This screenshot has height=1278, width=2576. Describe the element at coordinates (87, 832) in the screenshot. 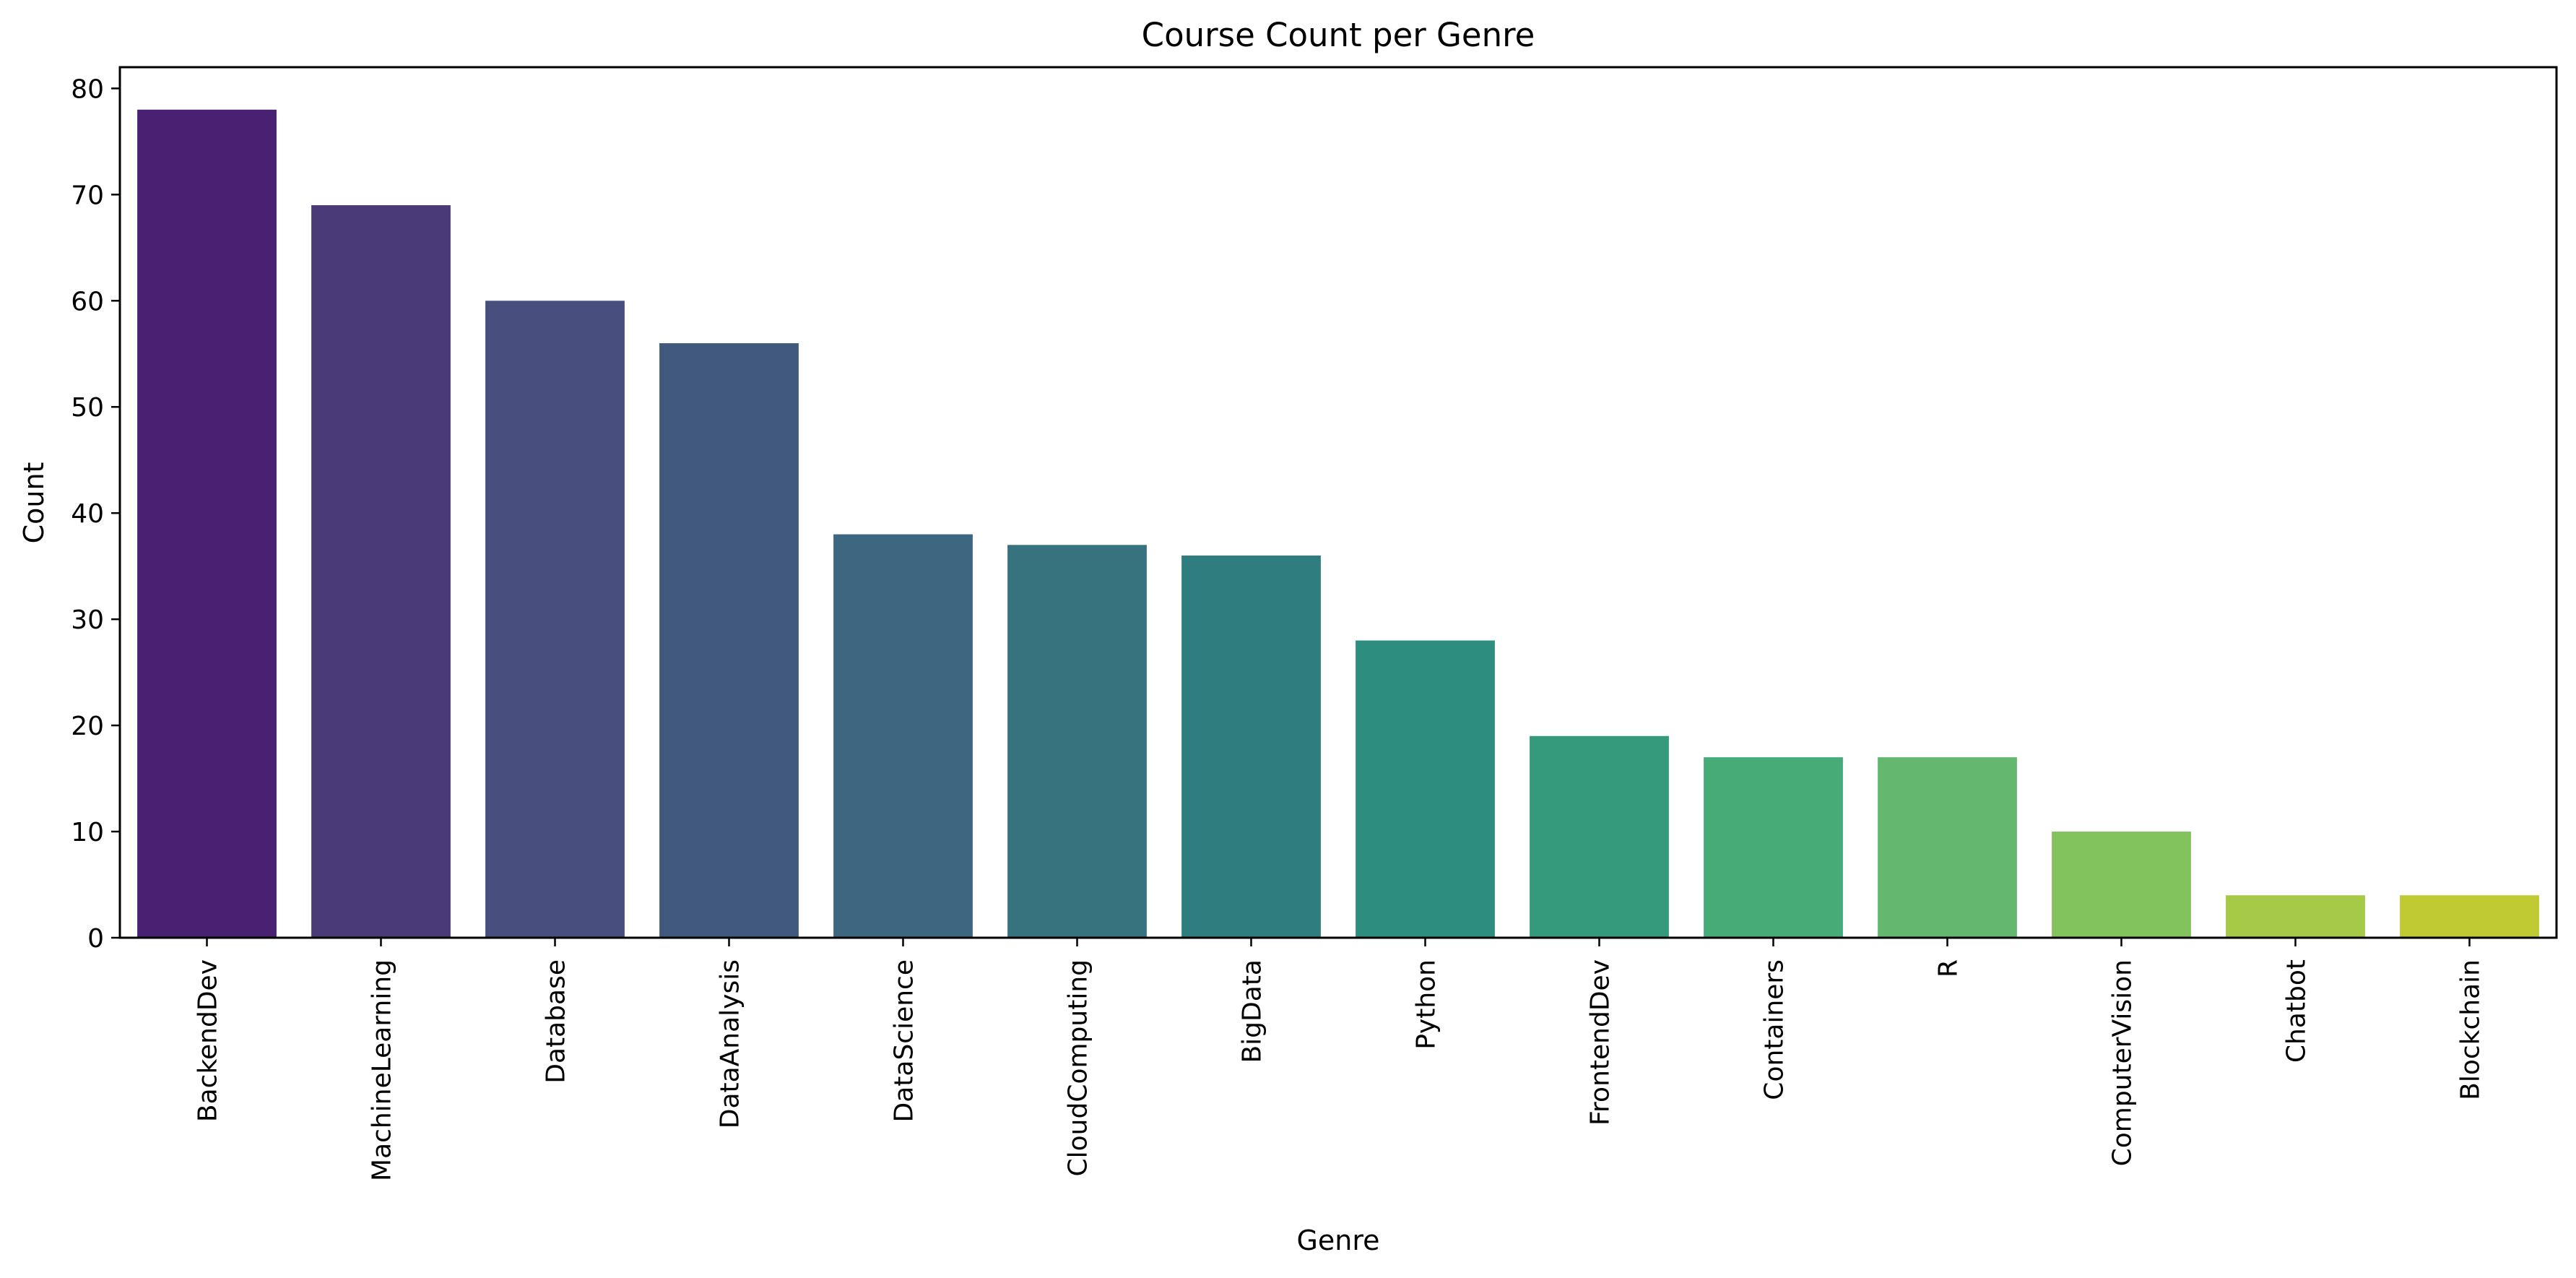

I see `y-tick-label: 10` at that location.